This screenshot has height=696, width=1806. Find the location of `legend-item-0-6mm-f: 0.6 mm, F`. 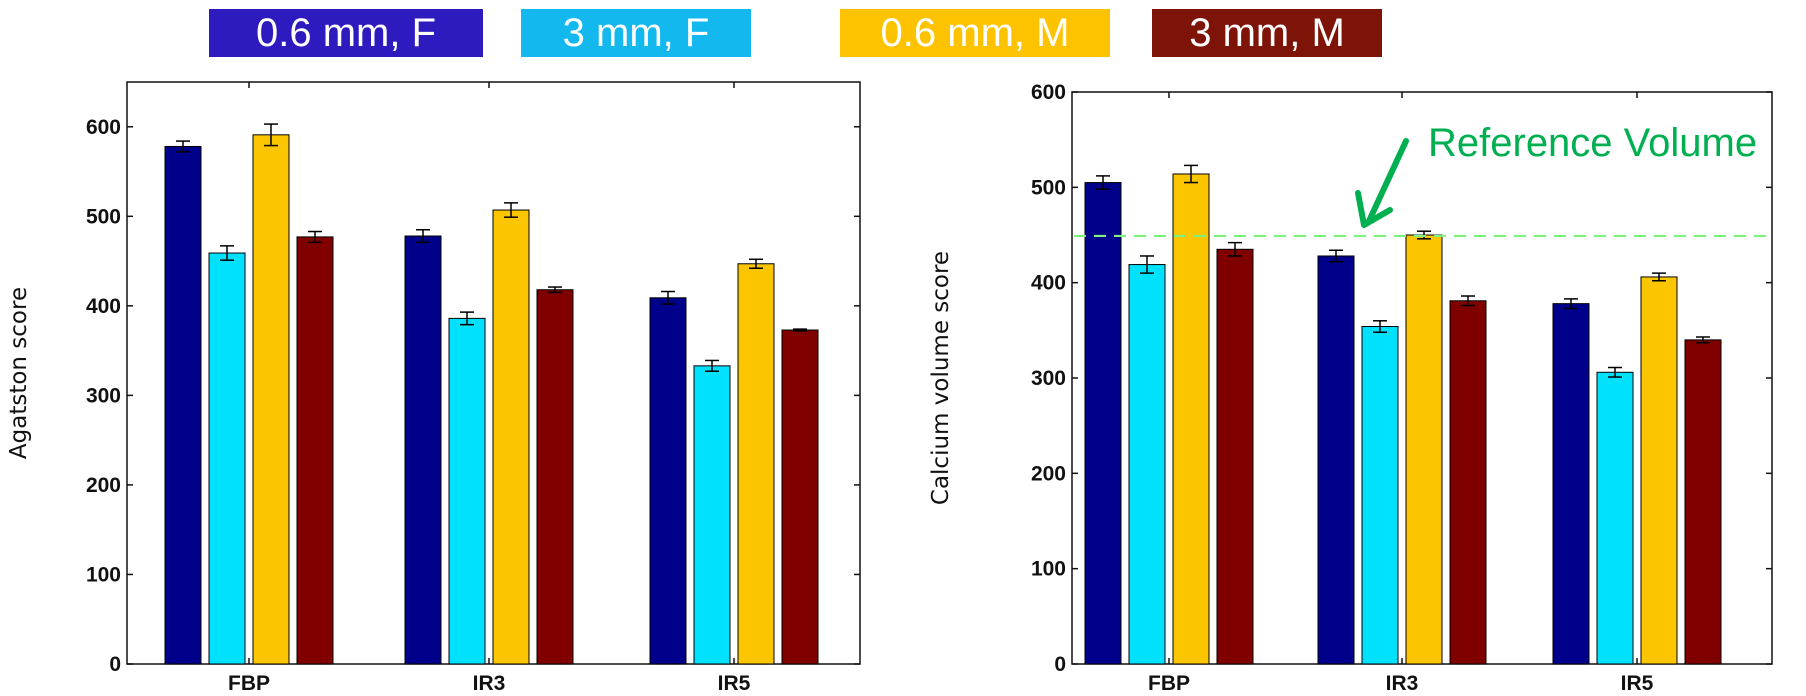

legend-item-0-6mm-f: 0.6 mm, F is located at coordinates (346, 33).